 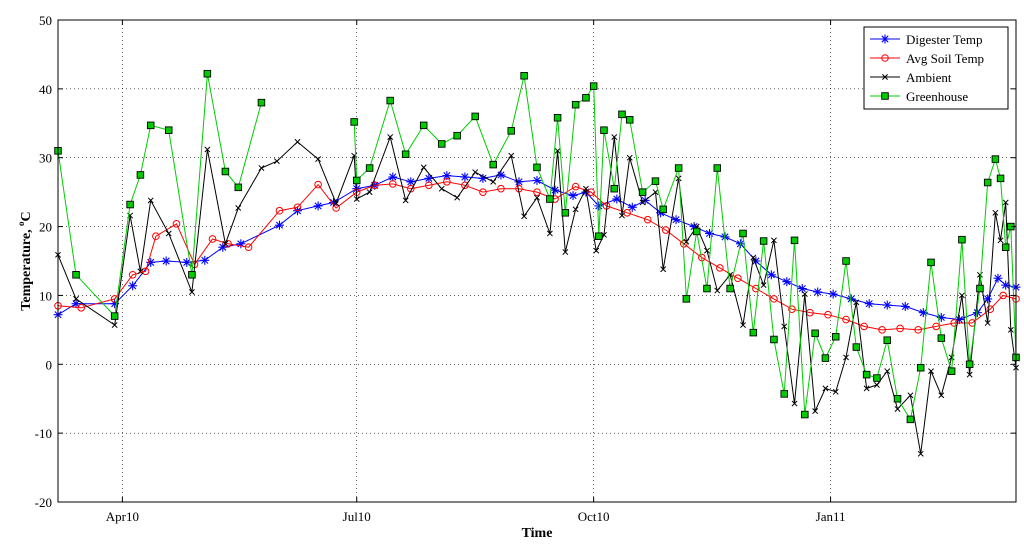 What do you see at coordinates (929, 77) in the screenshot?
I see `legend-label: Ambient` at bounding box center [929, 77].